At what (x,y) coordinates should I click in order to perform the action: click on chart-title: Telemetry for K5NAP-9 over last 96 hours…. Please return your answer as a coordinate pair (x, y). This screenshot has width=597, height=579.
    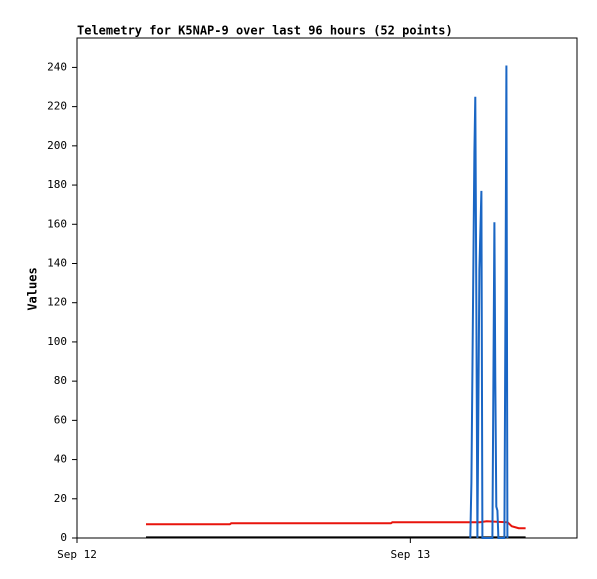
    Looking at the image, I should click on (265, 31).